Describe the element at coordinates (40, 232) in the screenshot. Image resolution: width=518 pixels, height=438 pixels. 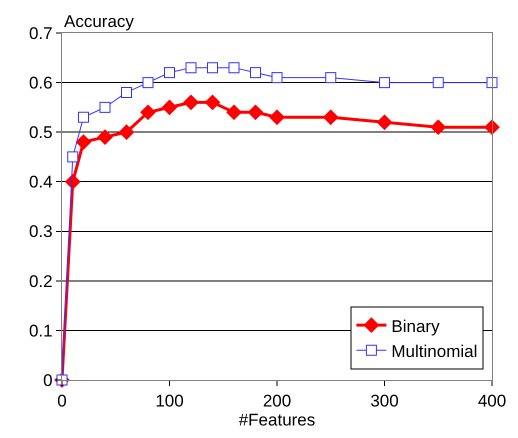
I see `y-tick-label: 0.3` at that location.